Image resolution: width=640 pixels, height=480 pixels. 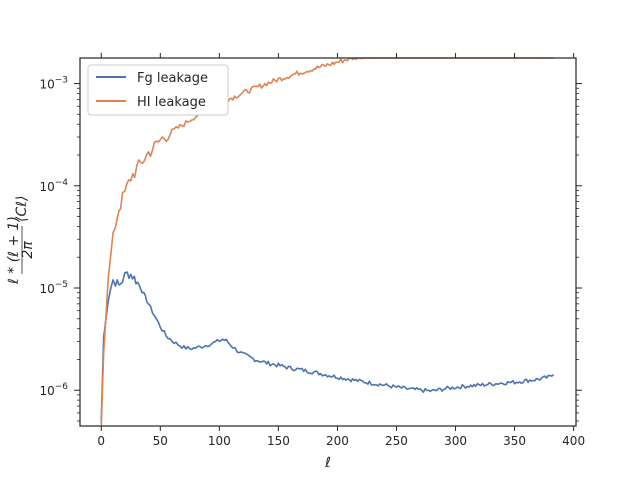 I want to click on x-tick-label: 50, so click(x=160, y=441).